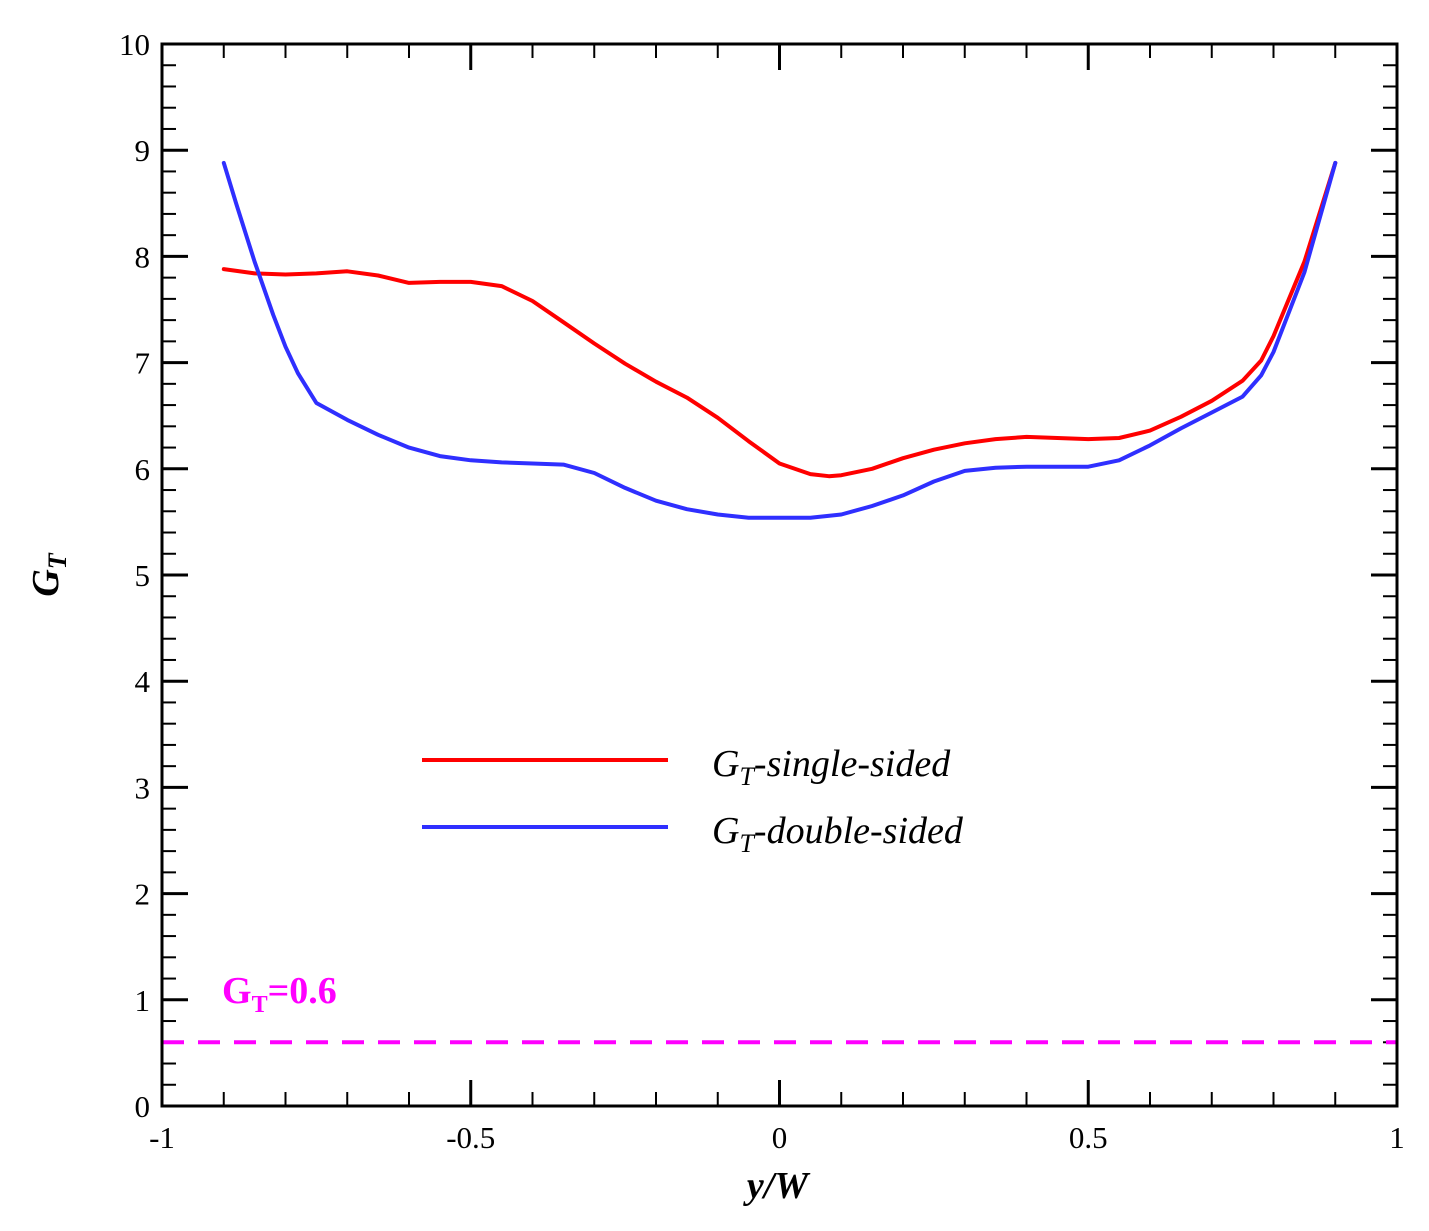  Describe the element at coordinates (143, 256) in the screenshot. I see `y-tick-label: 8` at that location.